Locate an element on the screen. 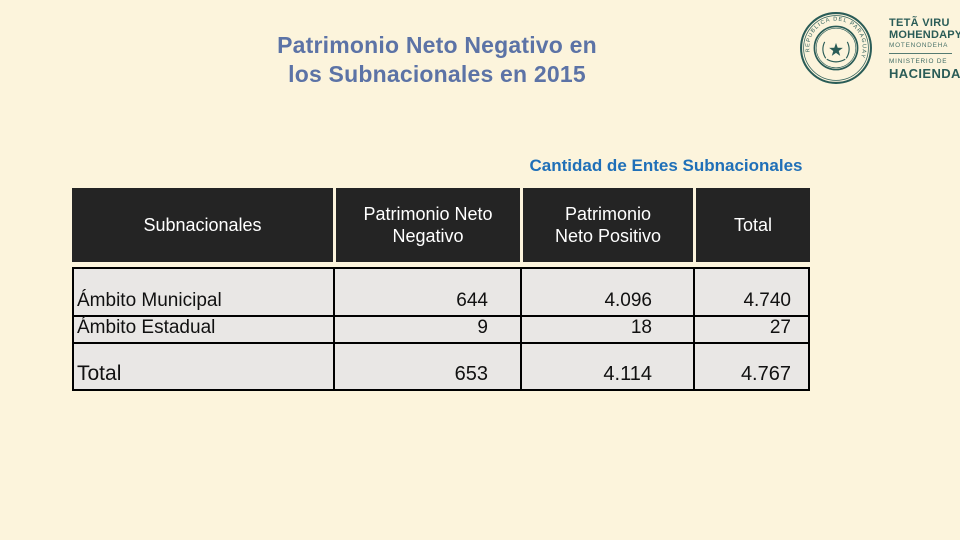  table-row-ambito-municipal: Ámbito Municipal 644 4.096 4.740 is located at coordinates (441, 292).